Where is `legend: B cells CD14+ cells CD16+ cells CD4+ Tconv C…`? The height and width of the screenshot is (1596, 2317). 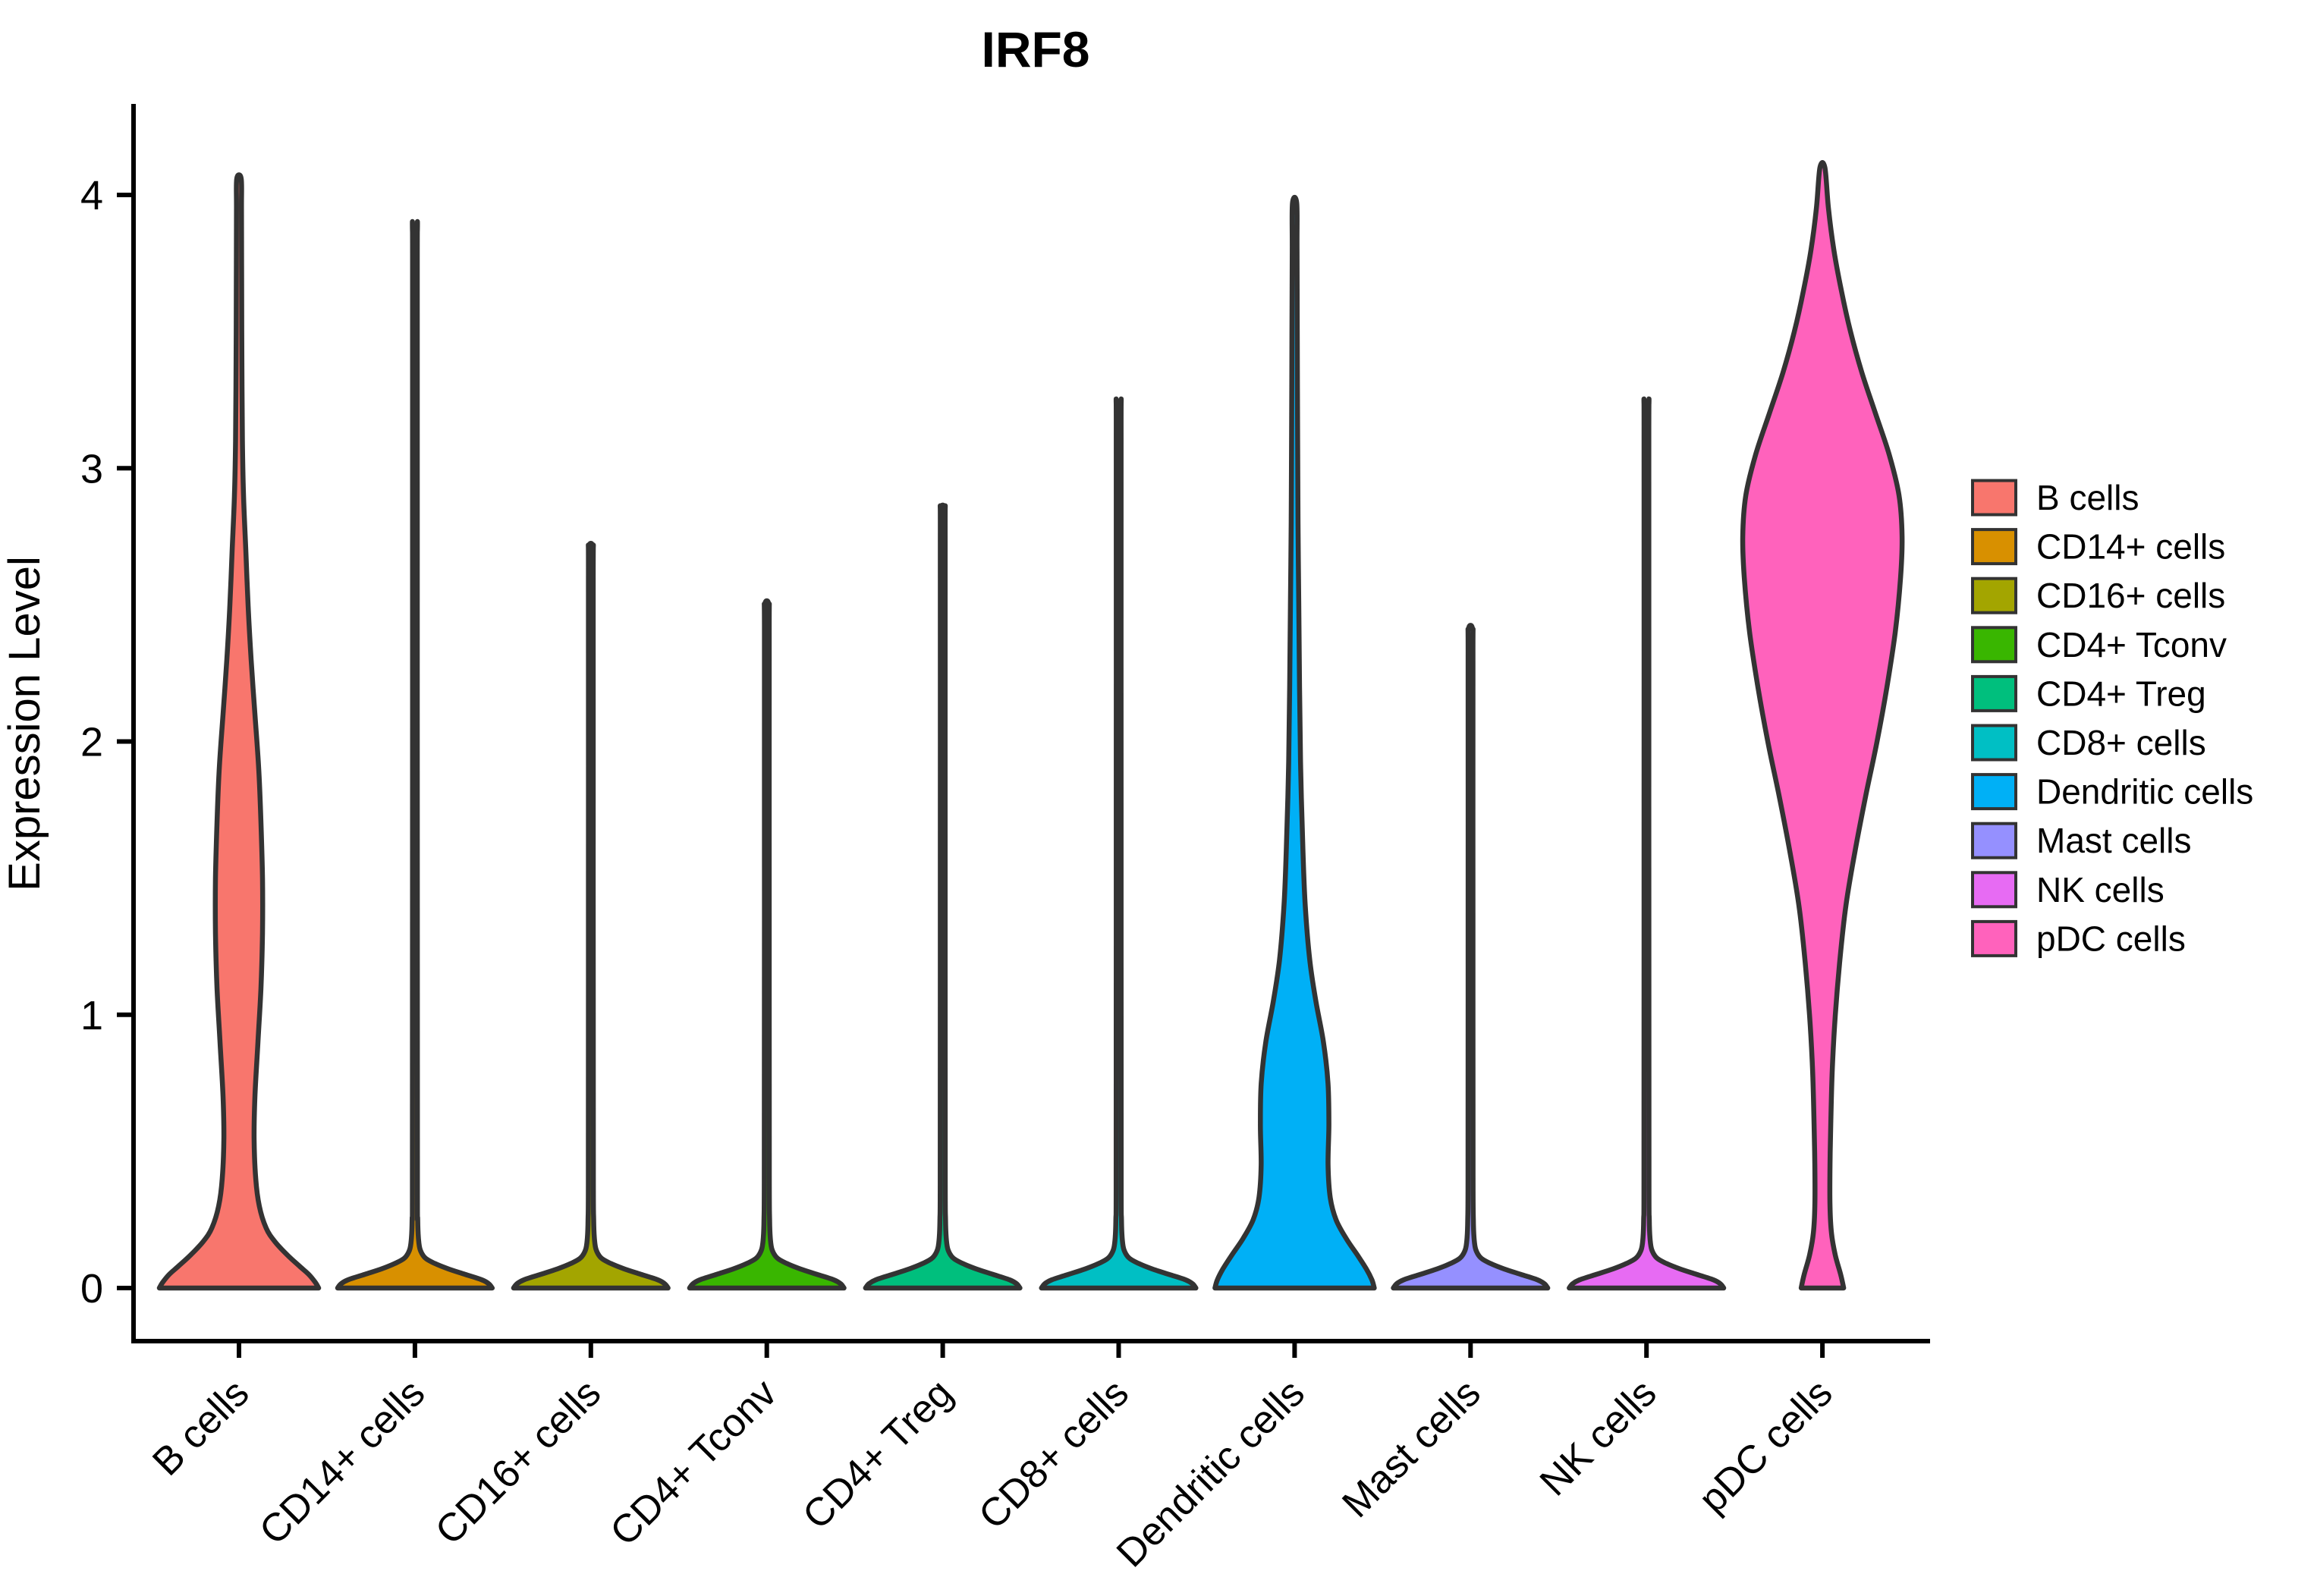 legend: B cells CD14+ cells CD16+ cells CD4+ Tconv C… is located at coordinates (2112, 718).